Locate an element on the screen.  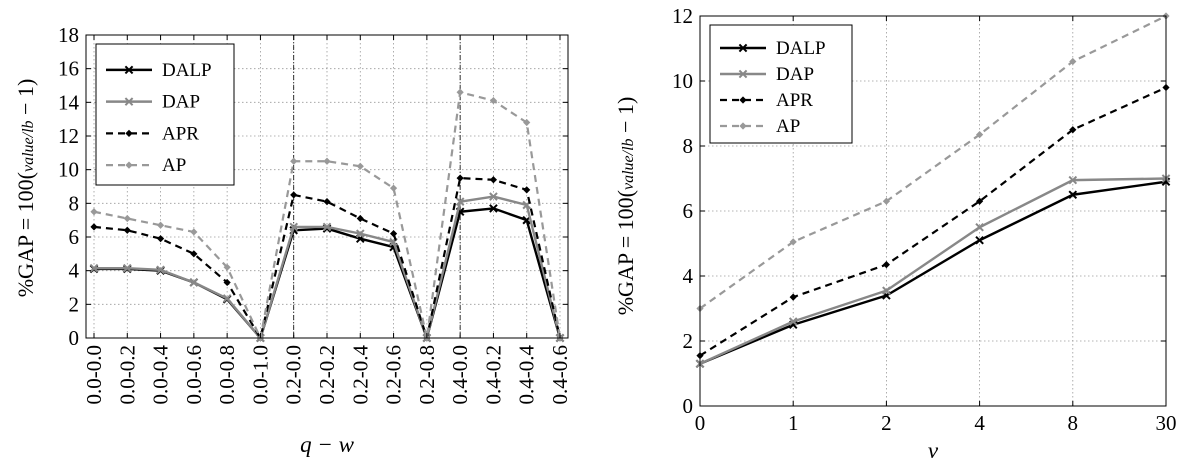
x-tick-label: 0 is located at coordinates (700, 423).